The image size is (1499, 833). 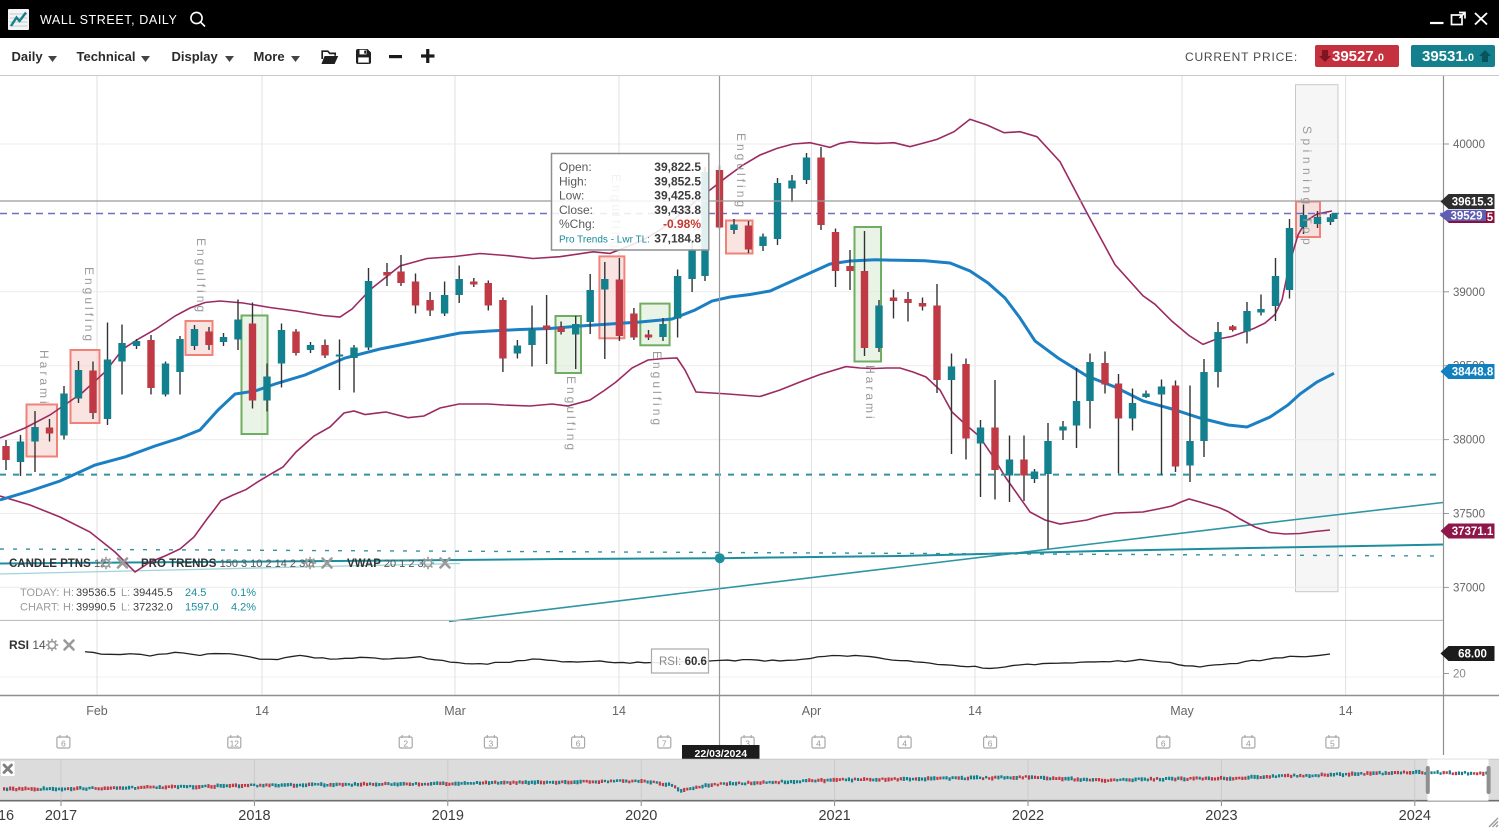 I want to click on svg-text: VWAP 20 1 2 3, so click(x=385, y=564).